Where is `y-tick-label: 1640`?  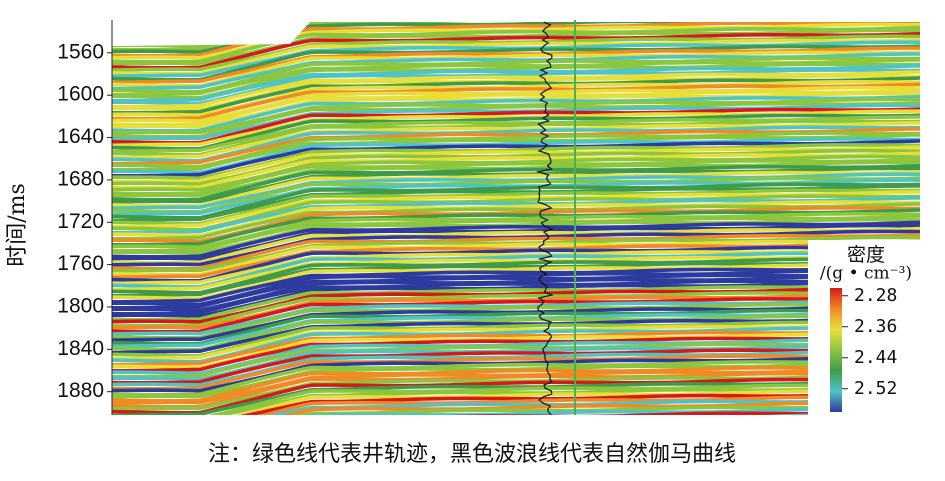 y-tick-label: 1640 is located at coordinates (80, 136).